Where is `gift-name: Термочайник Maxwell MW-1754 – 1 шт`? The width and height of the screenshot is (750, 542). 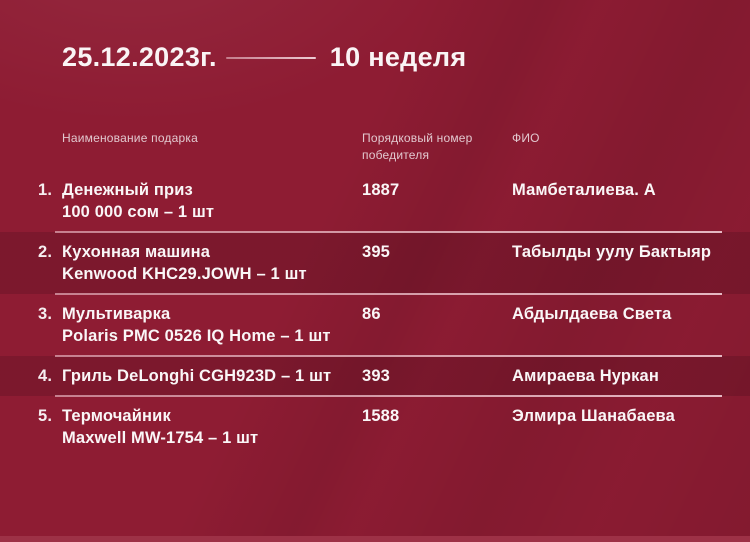
gift-name: Термочайник Maxwell MW-1754 – 1 шт is located at coordinates (212, 427).